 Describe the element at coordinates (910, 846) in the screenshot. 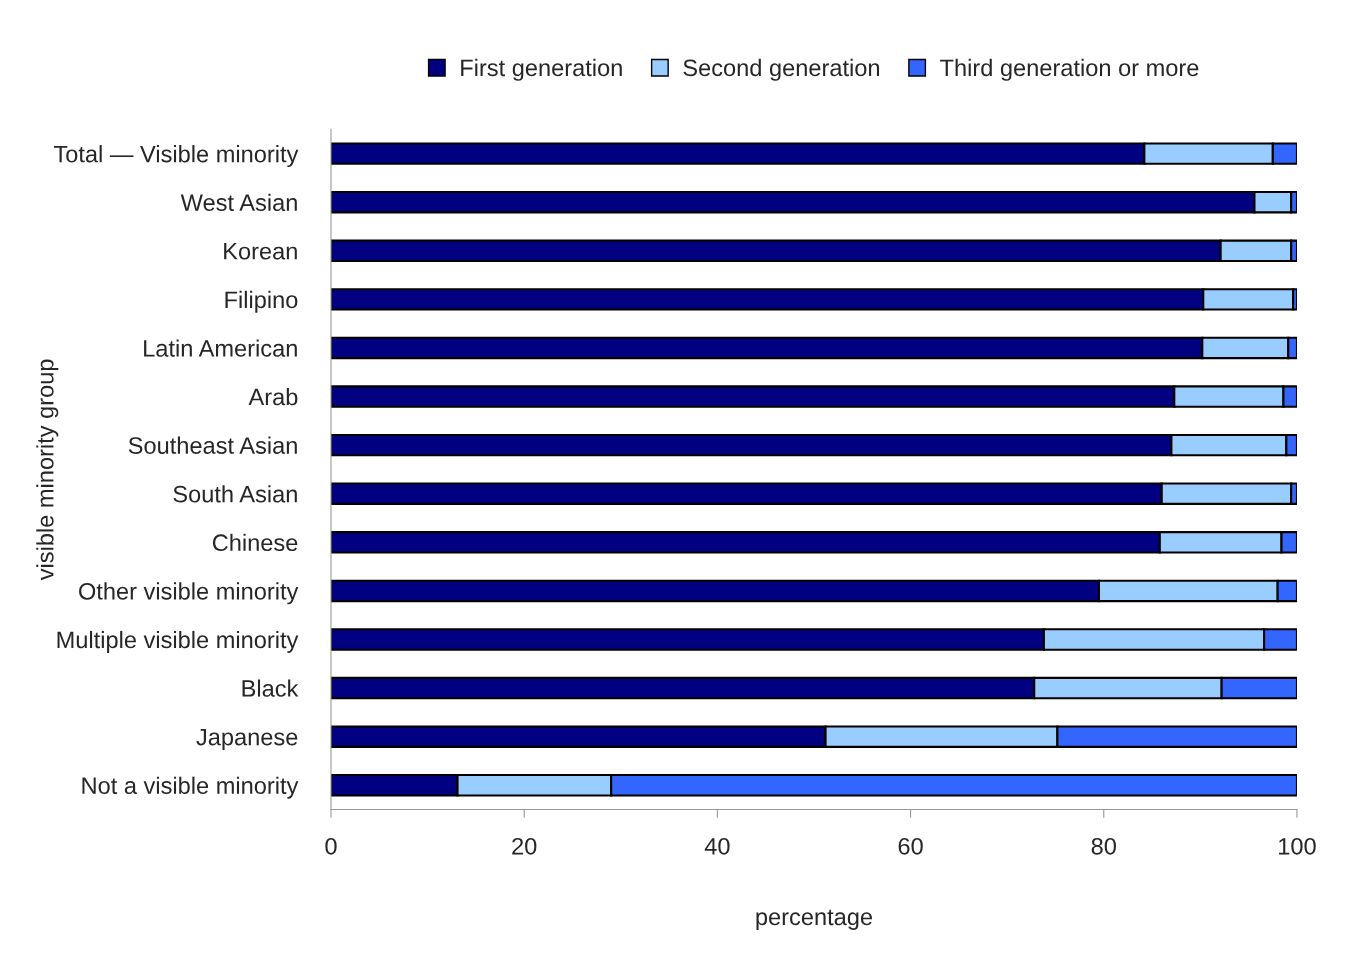

I see `x-tick-label: 60` at that location.